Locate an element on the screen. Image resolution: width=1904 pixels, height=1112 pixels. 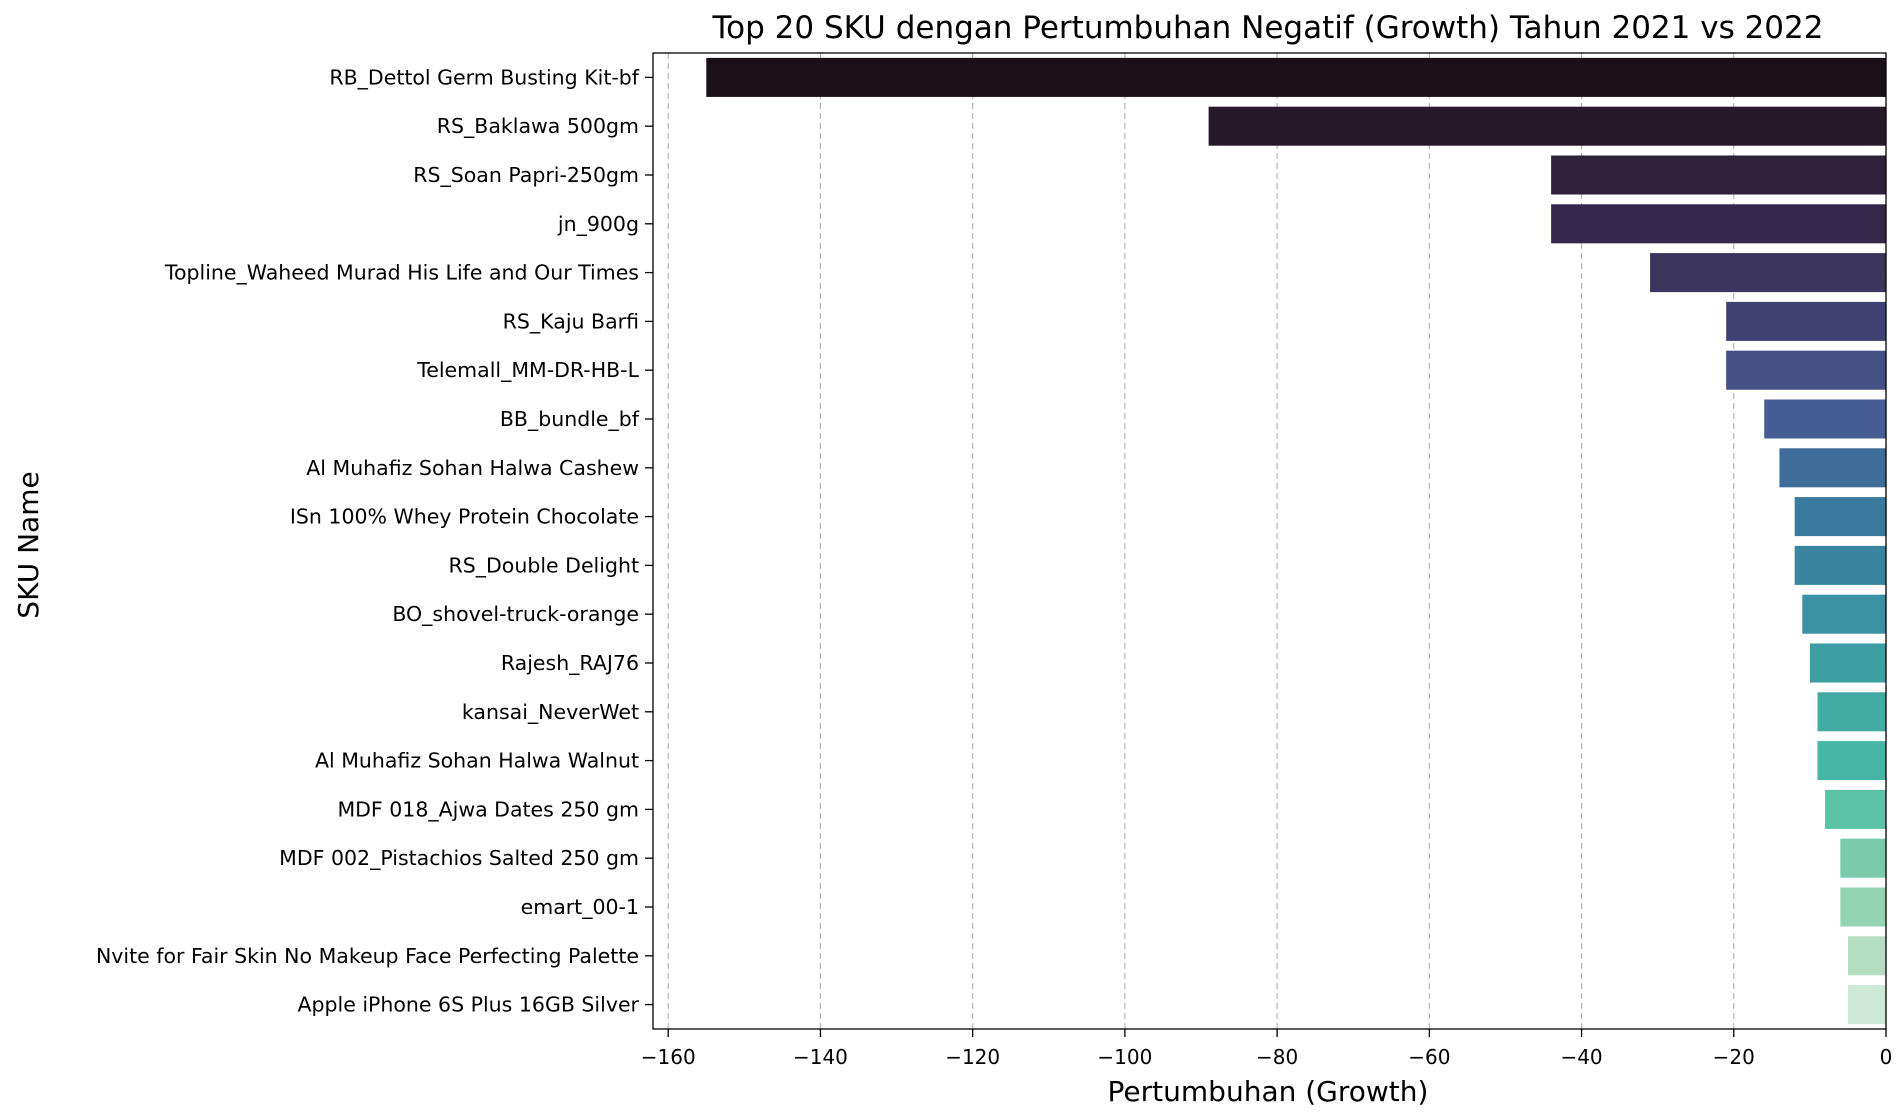
x-axis-ticks: −160 −140 −120 −100 −80 −60 −40 −20 0 is located at coordinates (1267, 1049).